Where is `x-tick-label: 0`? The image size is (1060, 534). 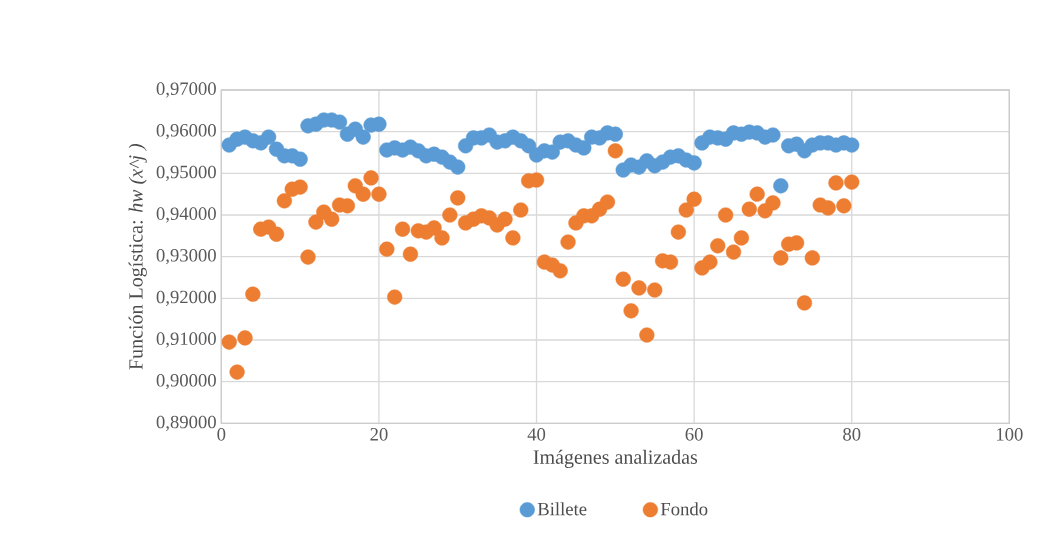 x-tick-label: 0 is located at coordinates (221, 434).